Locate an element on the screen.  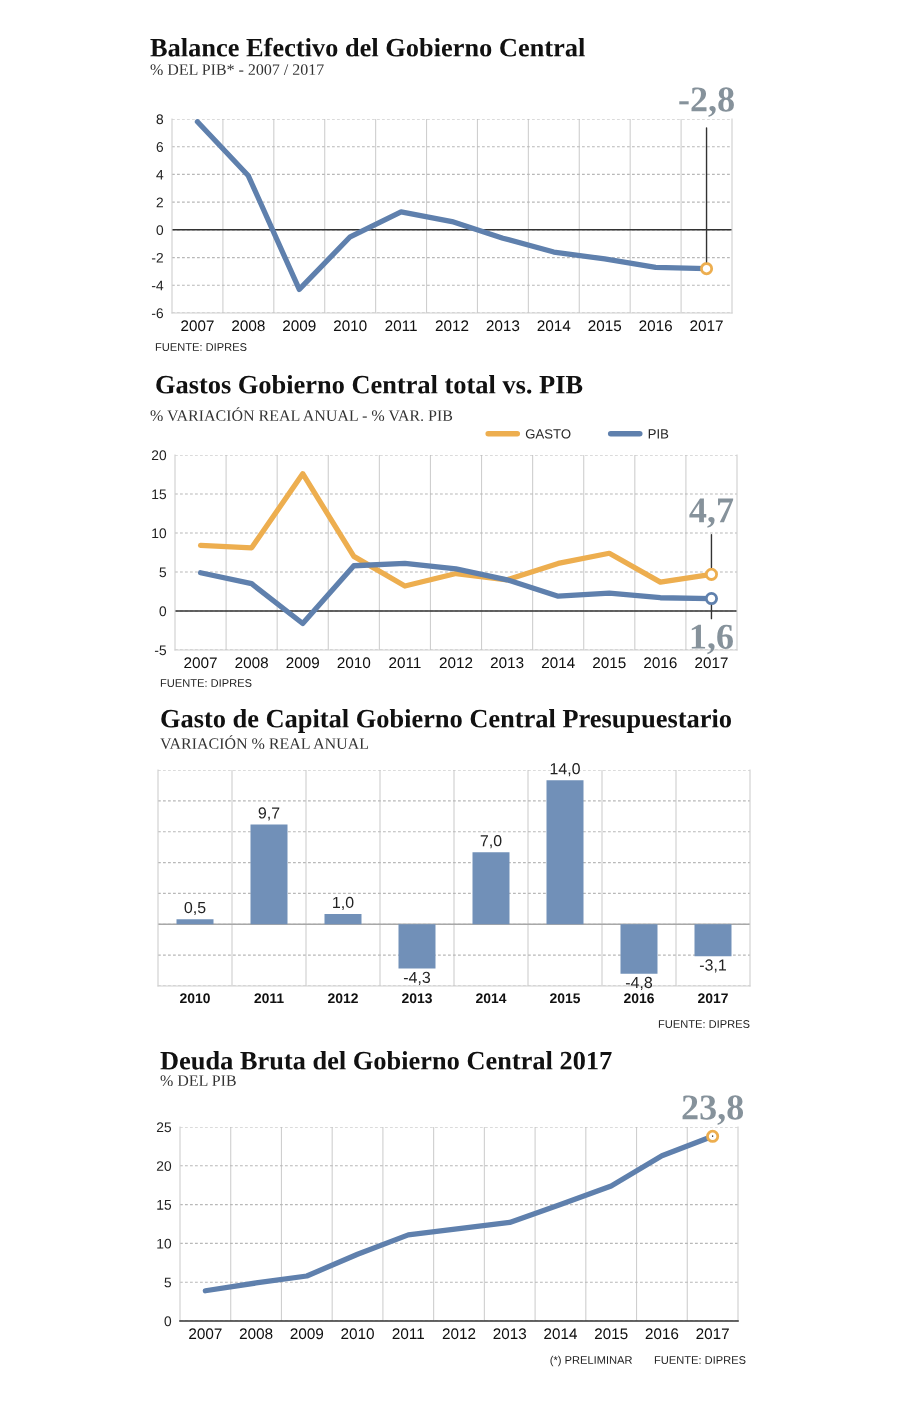
chart-subtitle: % DEL PIB is located at coordinates (198, 1081).